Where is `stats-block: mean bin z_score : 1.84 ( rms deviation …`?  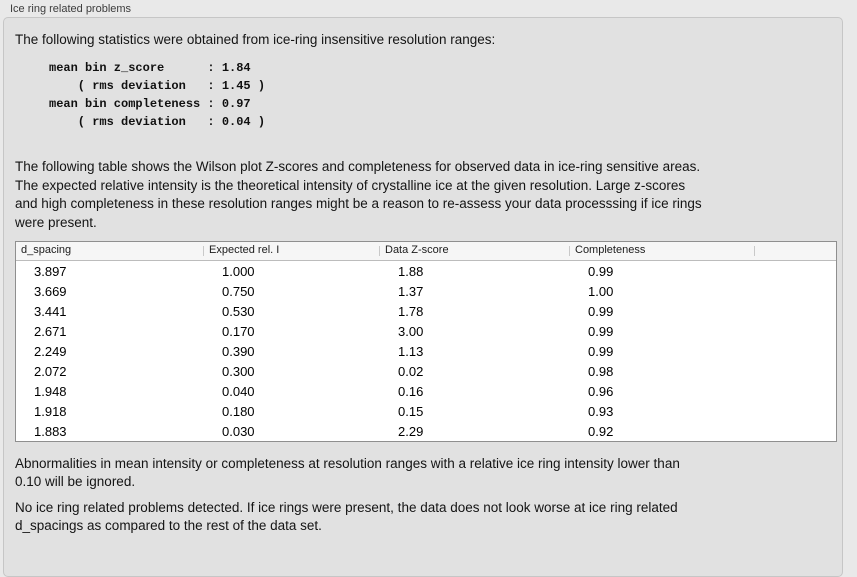 stats-block: mean bin z_score : 1.84 ( rms deviation … is located at coordinates (445, 95).